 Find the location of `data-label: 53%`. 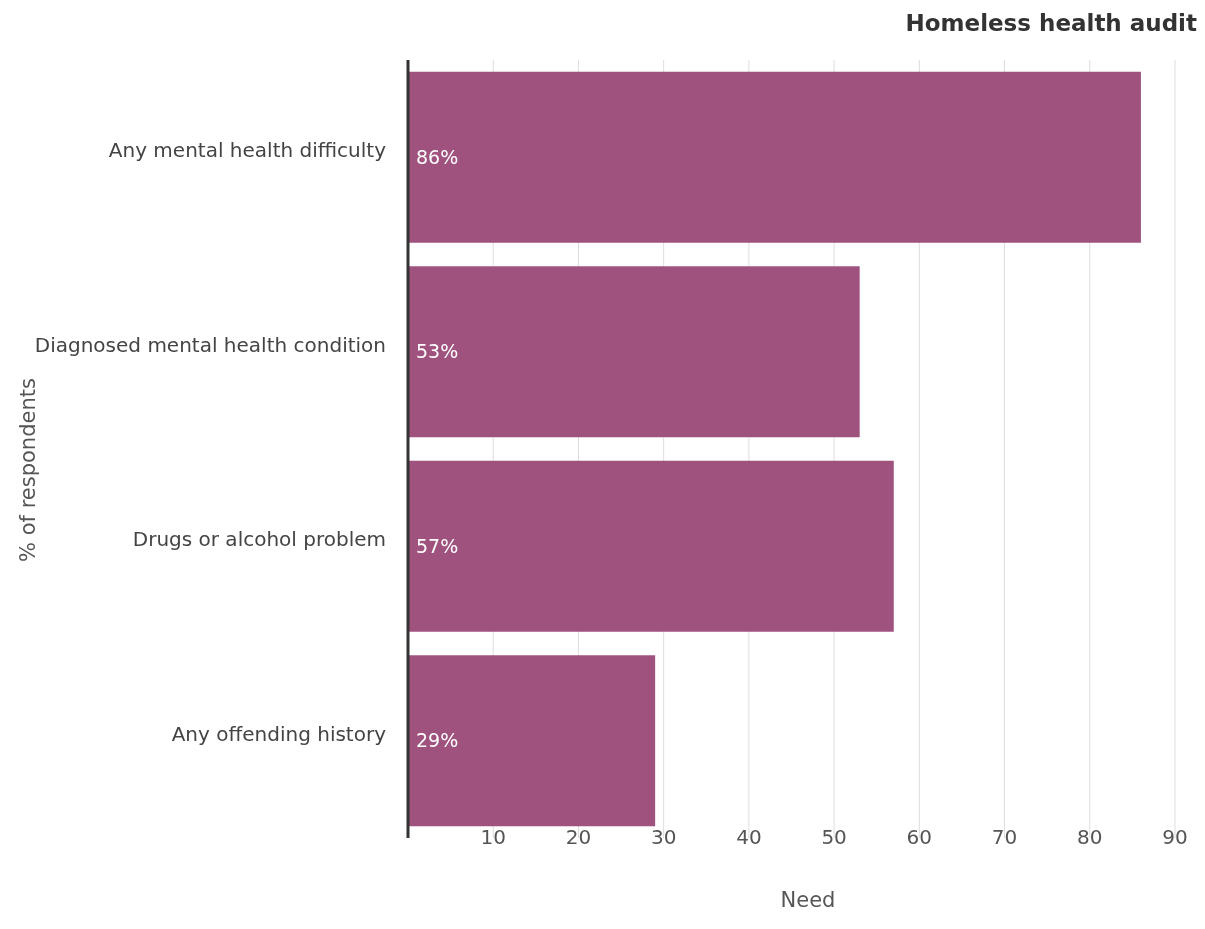

data-label: 53% is located at coordinates (437, 351).